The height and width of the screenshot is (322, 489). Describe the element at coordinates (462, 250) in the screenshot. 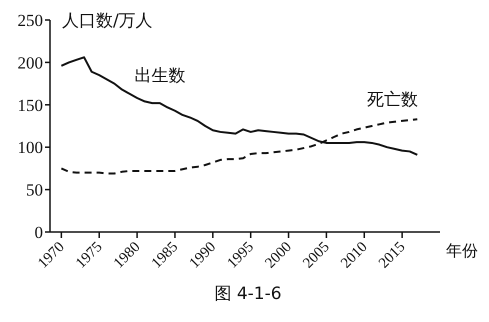

I see `x-axis-title: 年份` at that location.